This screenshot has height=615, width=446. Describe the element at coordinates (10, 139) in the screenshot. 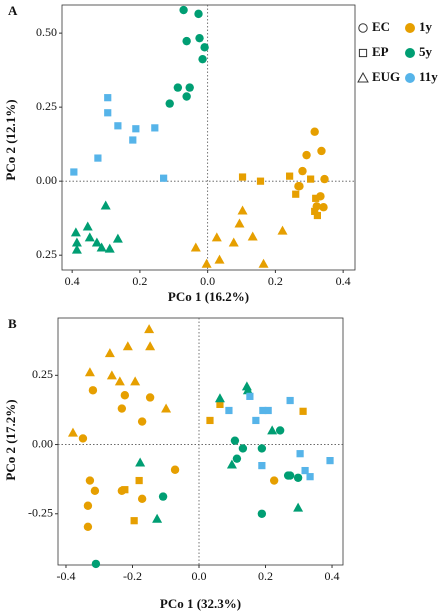

I see `y-axis-label: PCo 2 (12.1%)` at that location.